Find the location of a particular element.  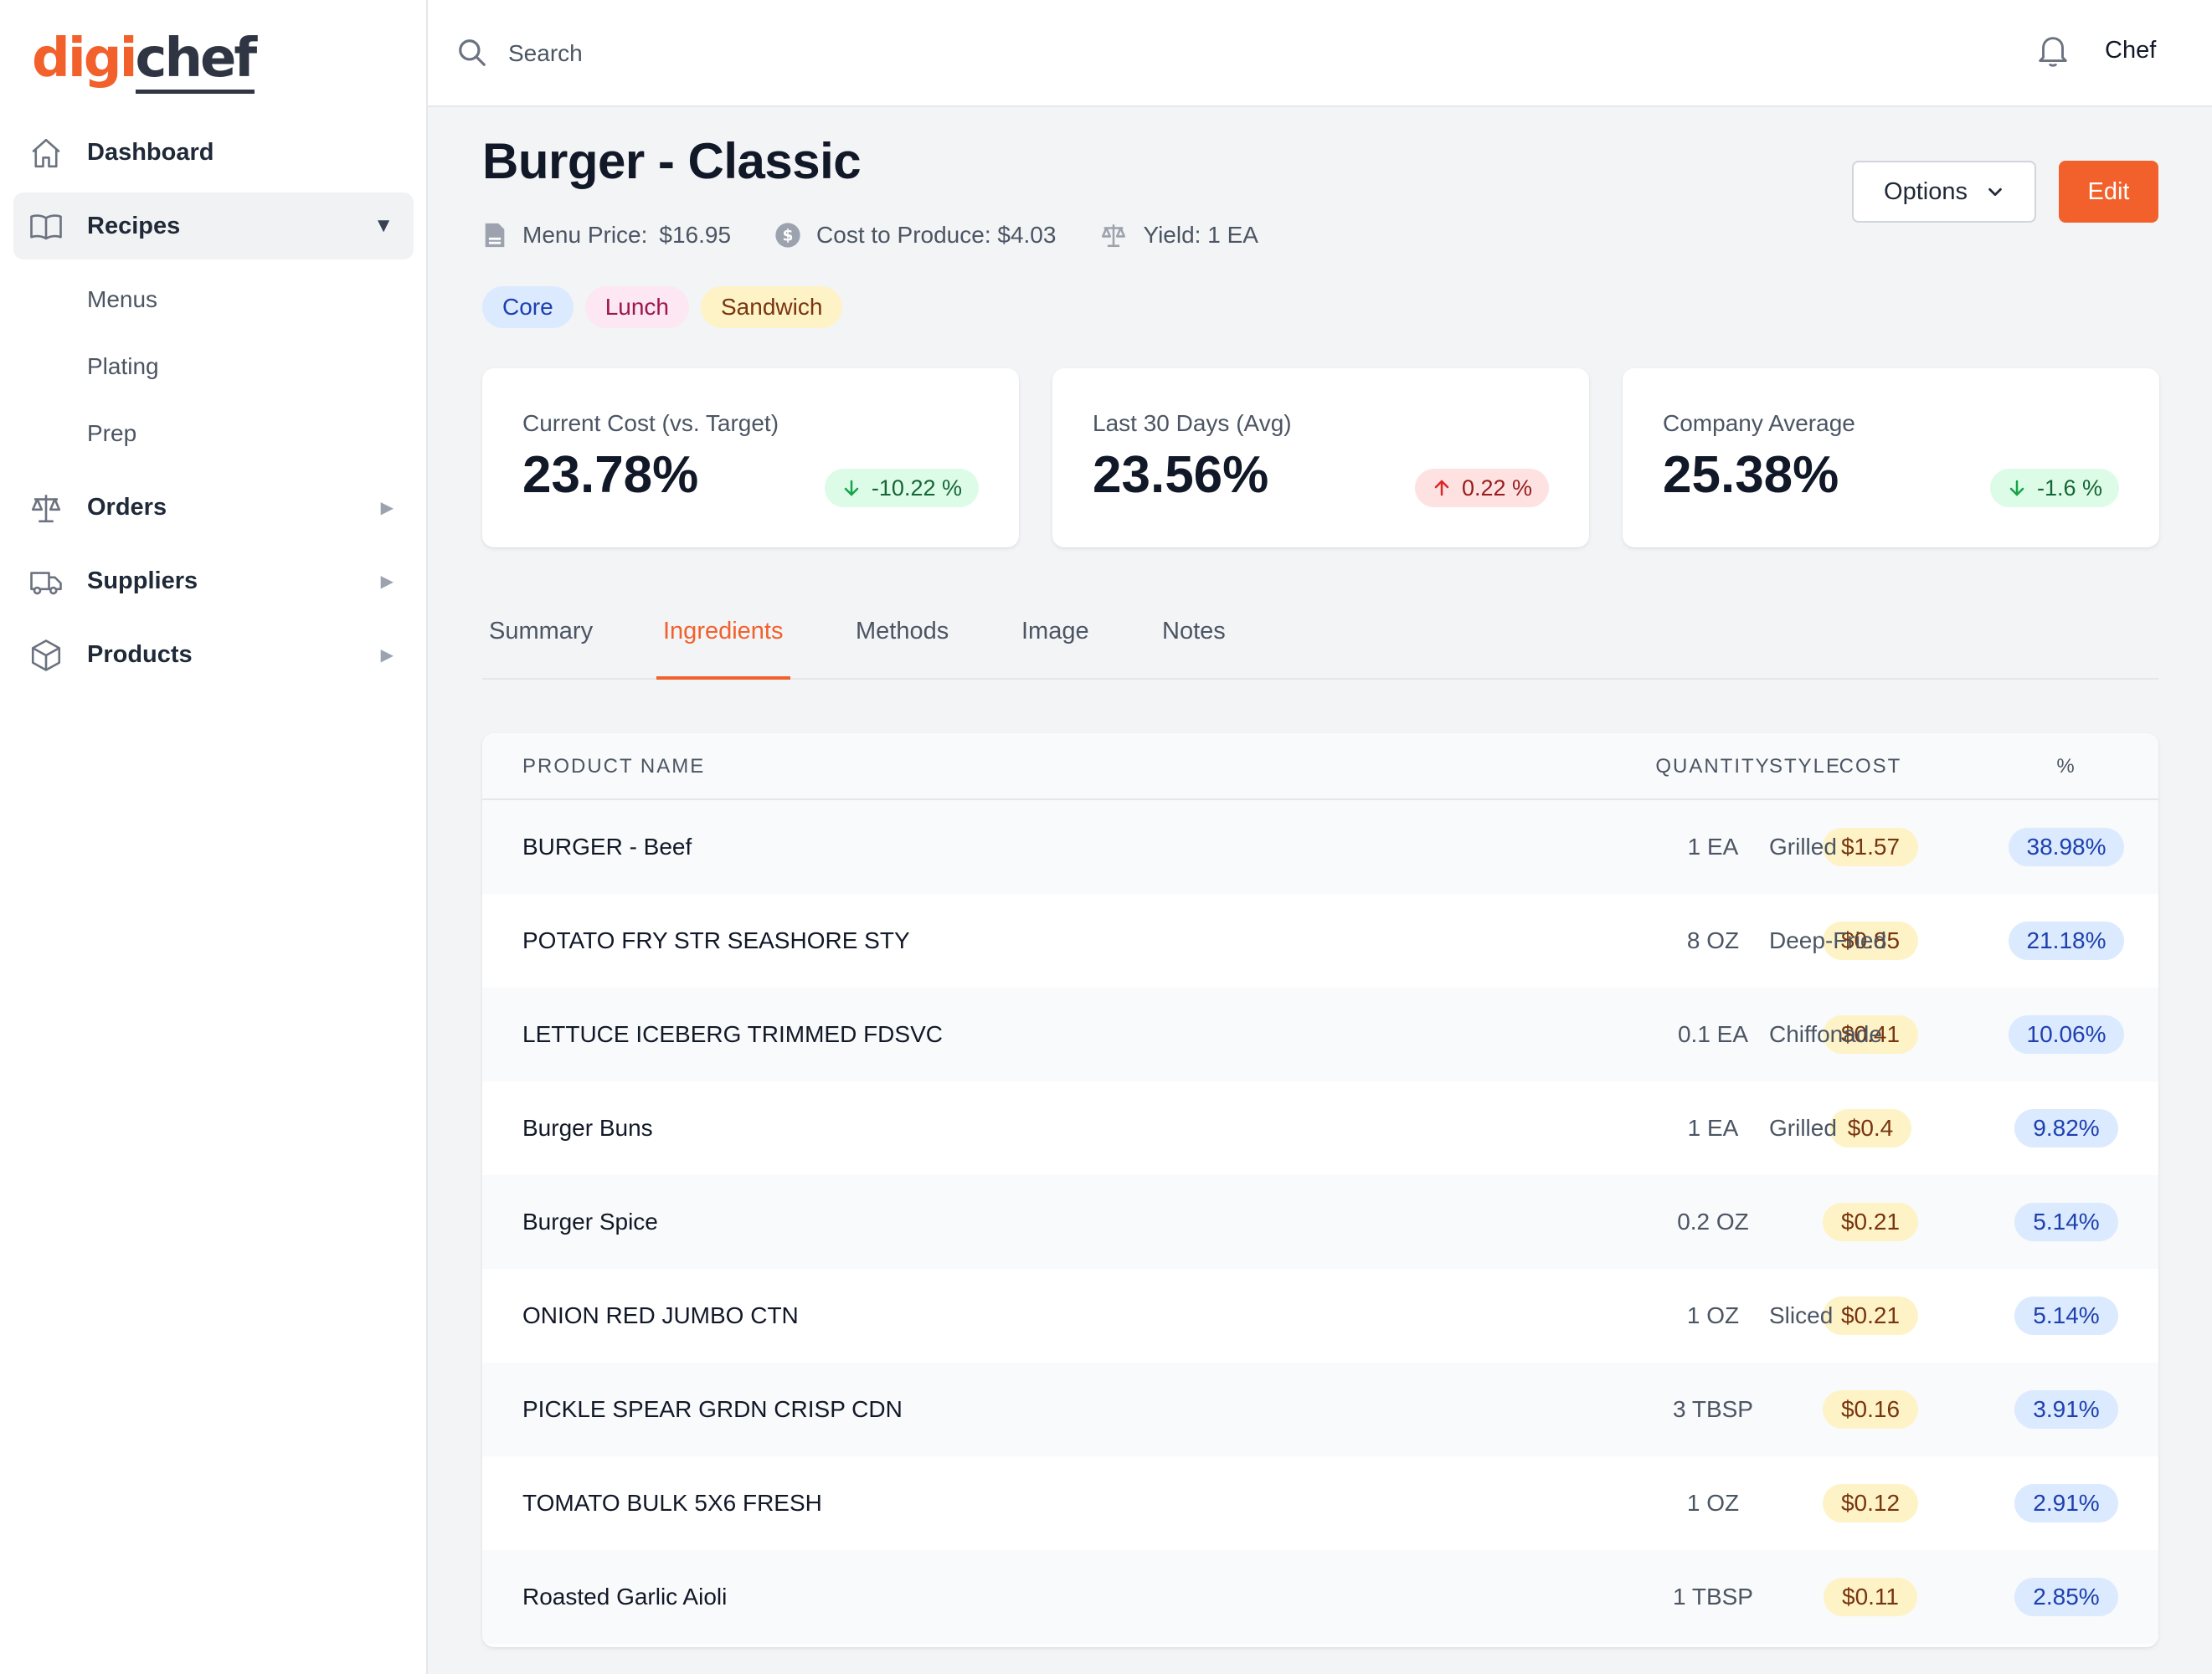

menu-price-label: Menu Price: is located at coordinates (585, 235).